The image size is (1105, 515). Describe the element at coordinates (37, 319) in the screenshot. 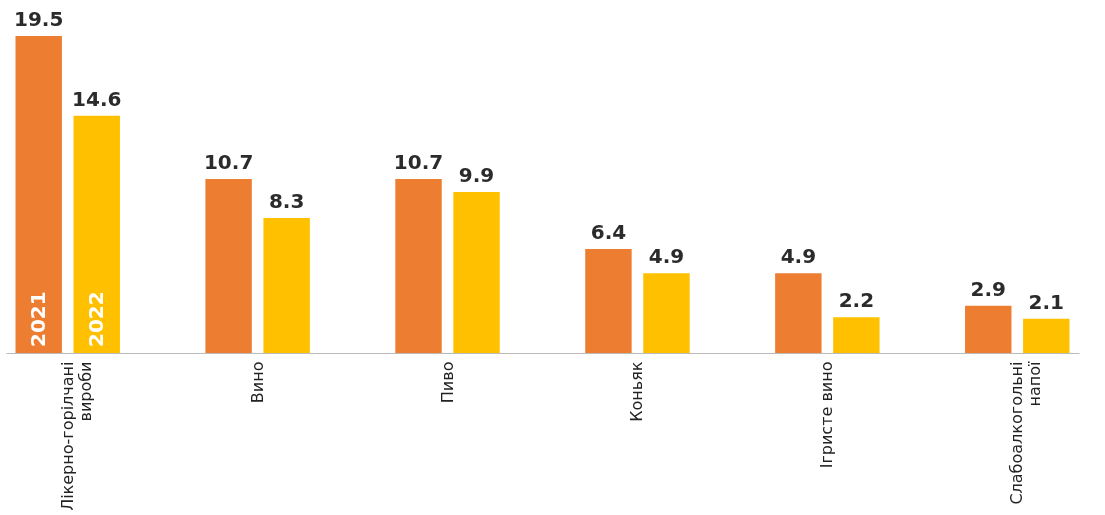

I see `series-label: 2021` at that location.